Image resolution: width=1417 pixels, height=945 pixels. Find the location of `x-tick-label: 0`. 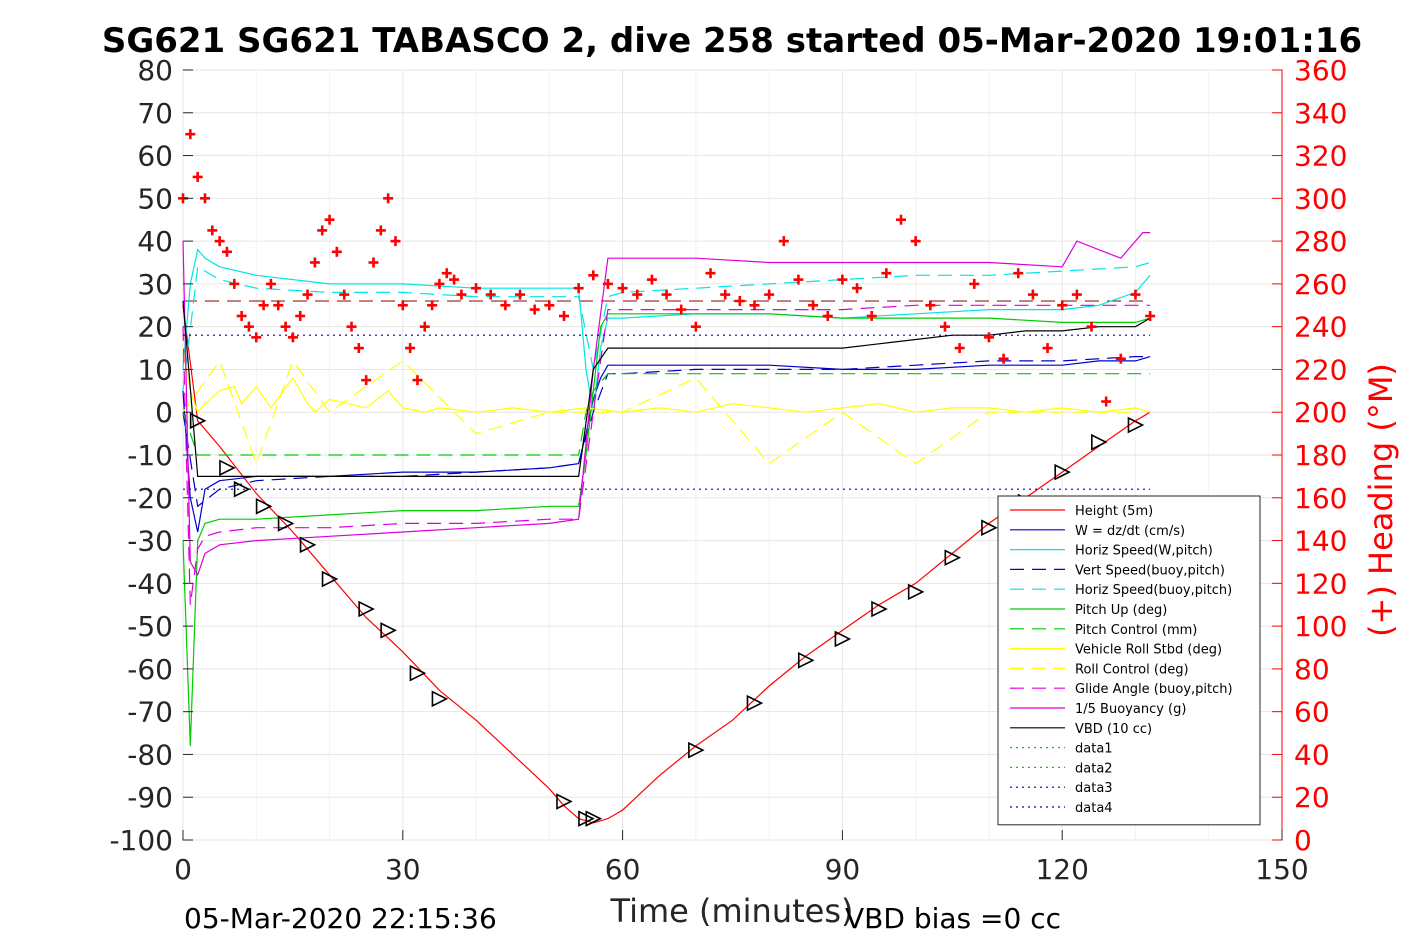

x-tick-label: 0 is located at coordinates (183, 869).